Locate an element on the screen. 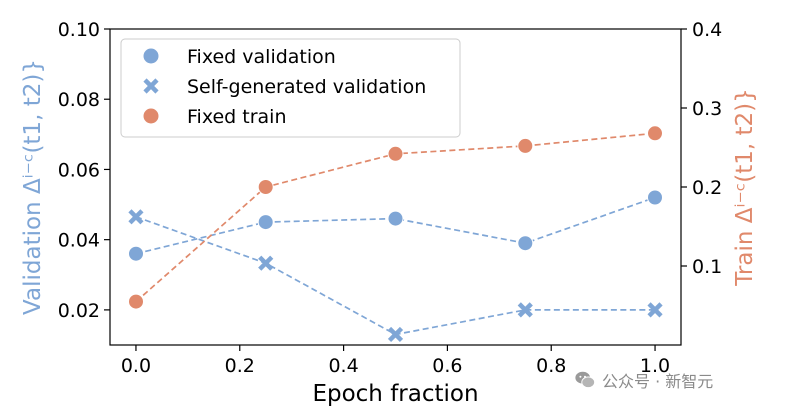  x-tick-label-0: 0.0 is located at coordinates (136, 366).